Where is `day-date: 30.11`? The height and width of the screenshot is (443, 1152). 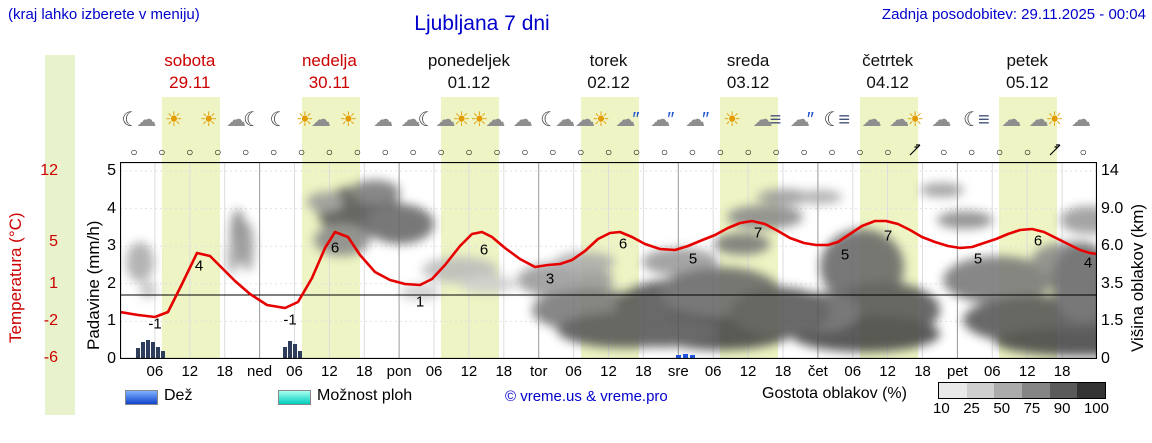 day-date: 30.11 is located at coordinates (329, 82).